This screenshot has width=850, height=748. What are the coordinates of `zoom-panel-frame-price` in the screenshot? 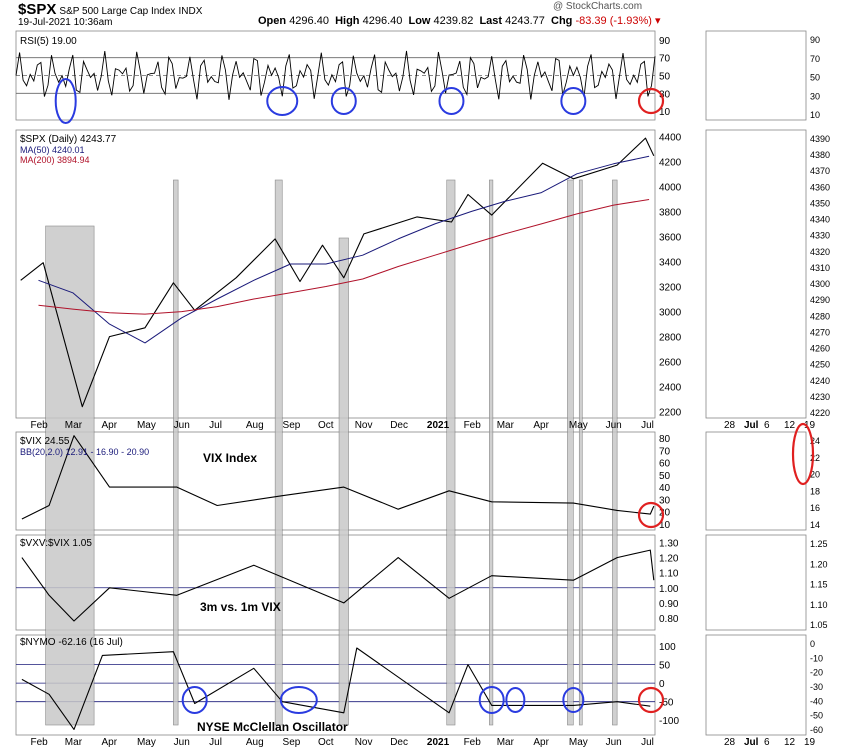 It's located at (756, 274).